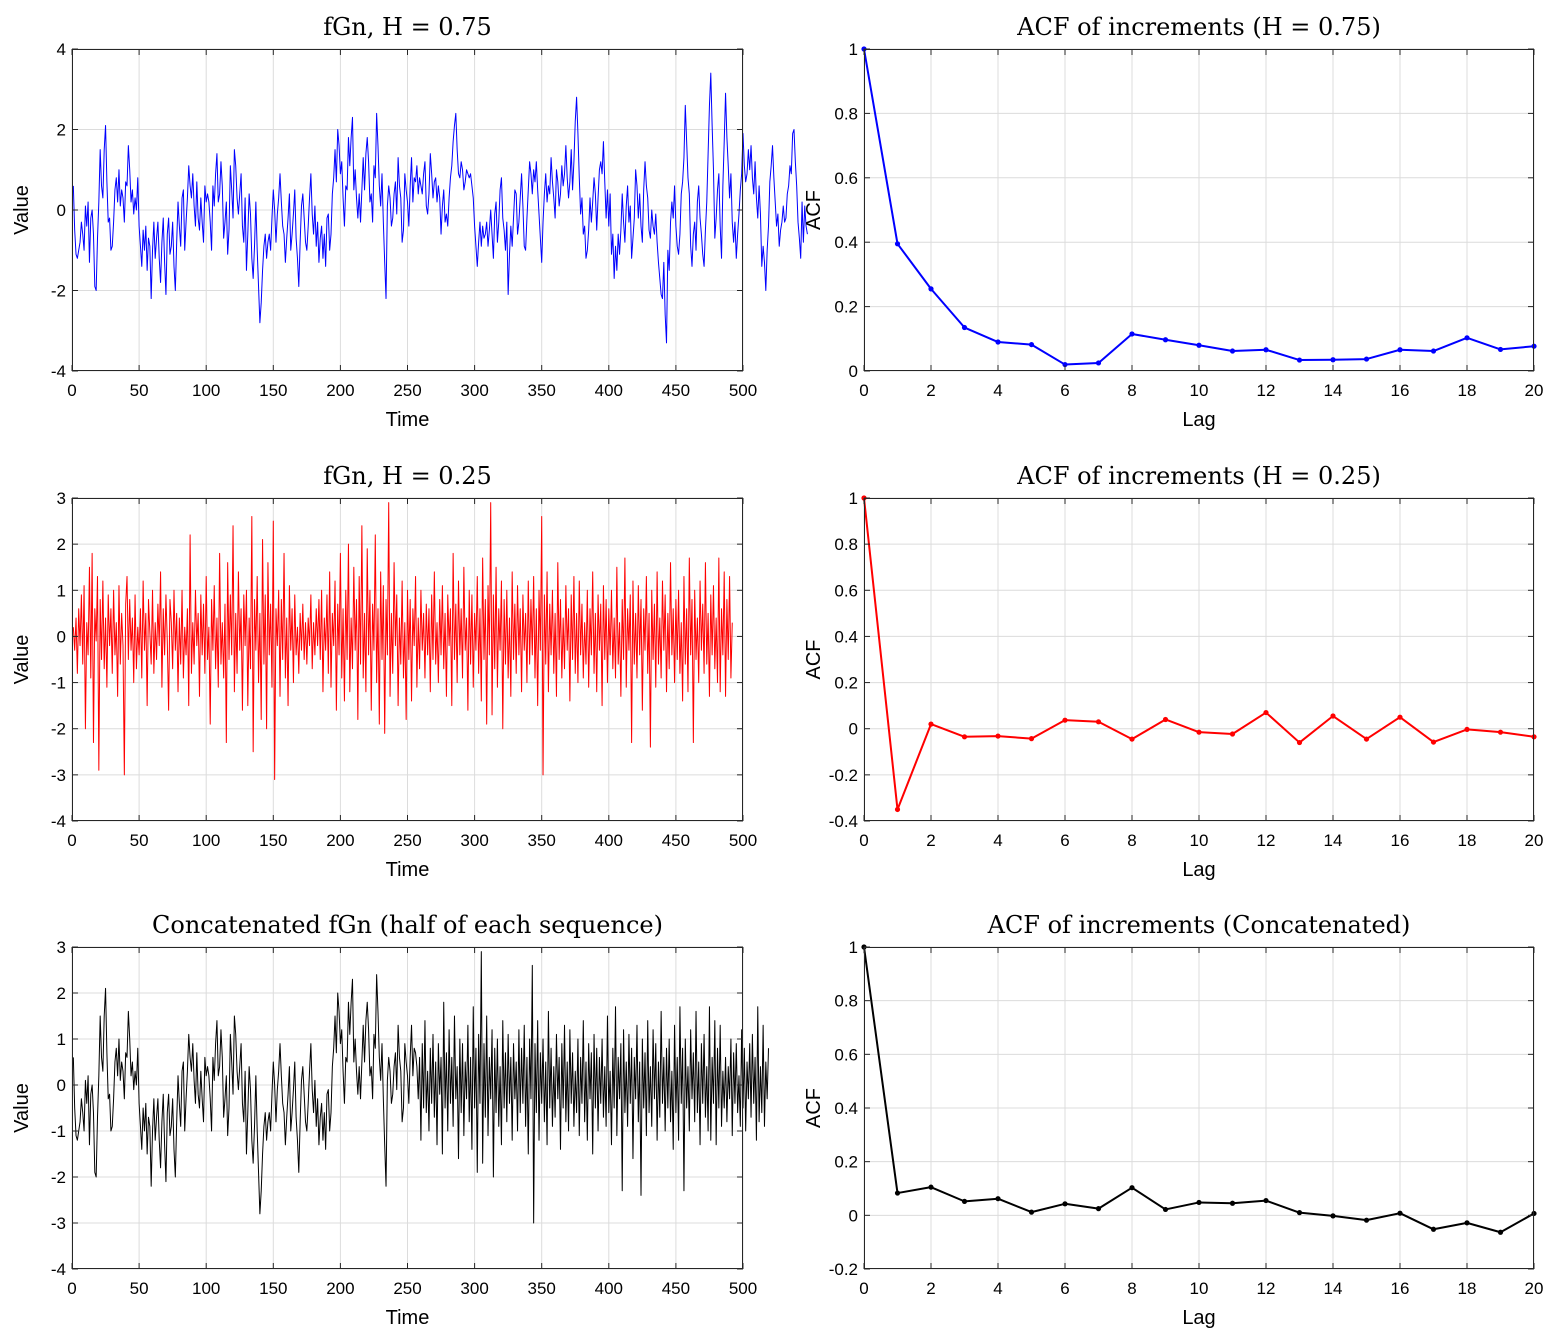 This screenshot has height=1342, width=1563. I want to click on x-tick-label: 50, so click(139, 1288).